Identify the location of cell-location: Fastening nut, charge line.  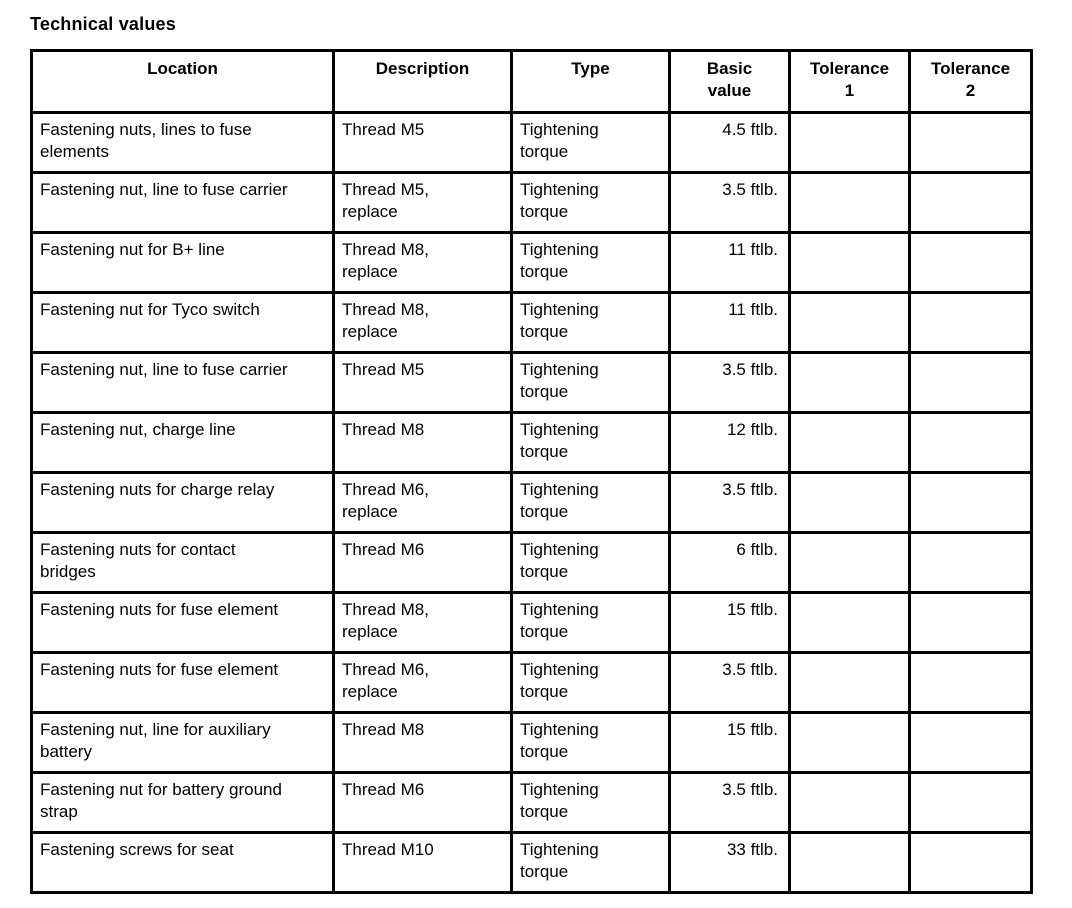
(182, 442).